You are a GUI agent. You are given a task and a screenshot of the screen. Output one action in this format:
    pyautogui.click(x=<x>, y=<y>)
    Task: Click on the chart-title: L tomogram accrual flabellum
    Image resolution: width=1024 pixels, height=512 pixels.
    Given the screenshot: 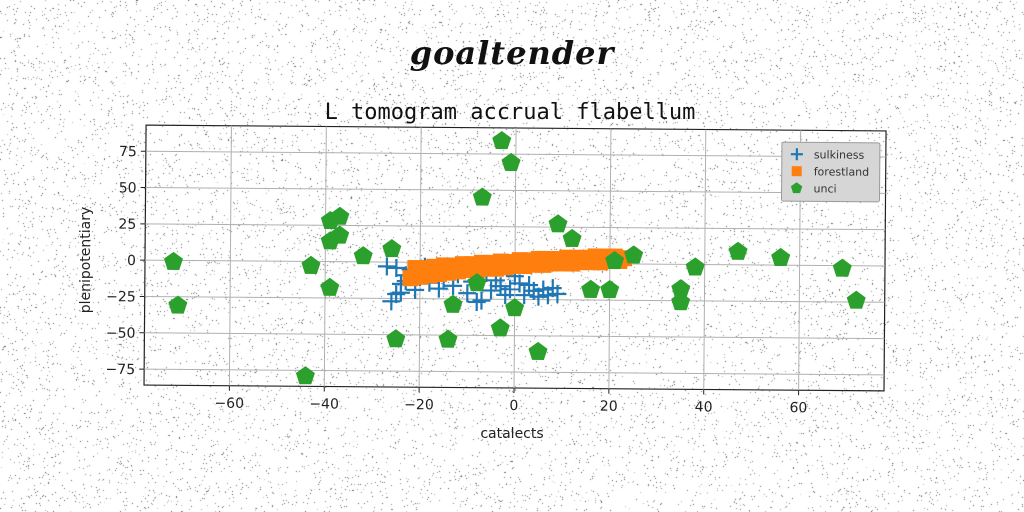 What is the action you would take?
    pyautogui.click(x=510, y=112)
    